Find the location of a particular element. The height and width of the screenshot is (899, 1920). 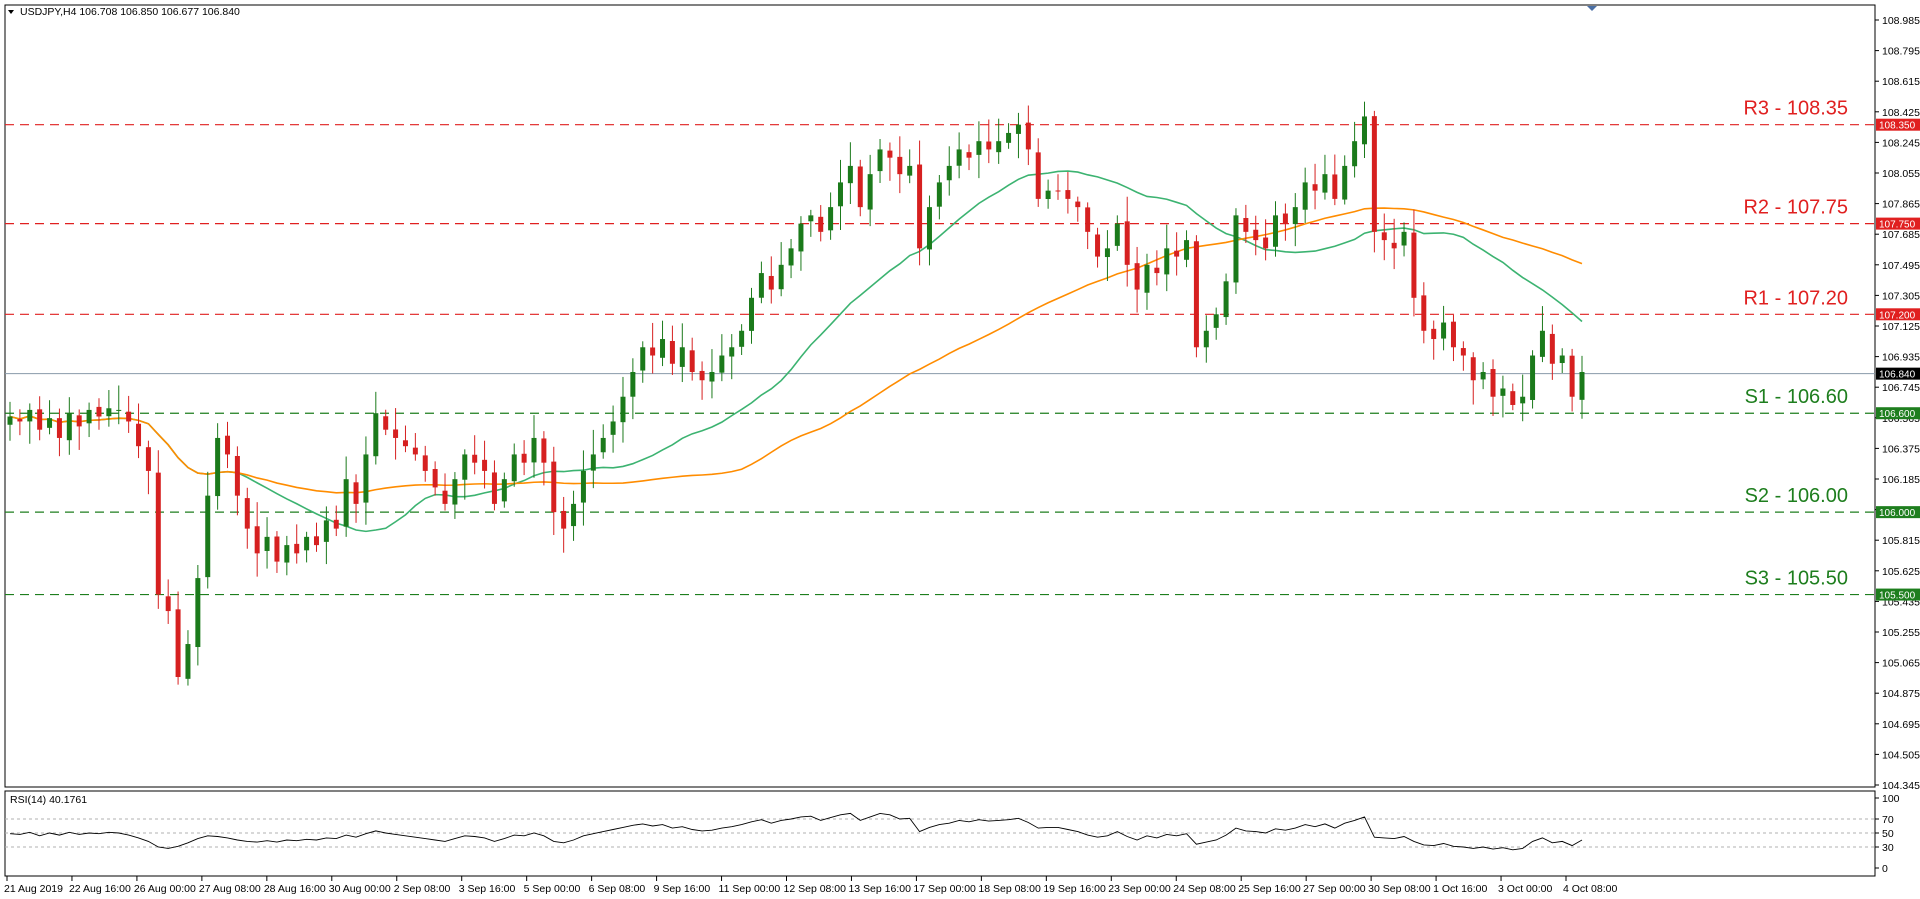

price-tick-label: 106.375 is located at coordinates (1901, 449).